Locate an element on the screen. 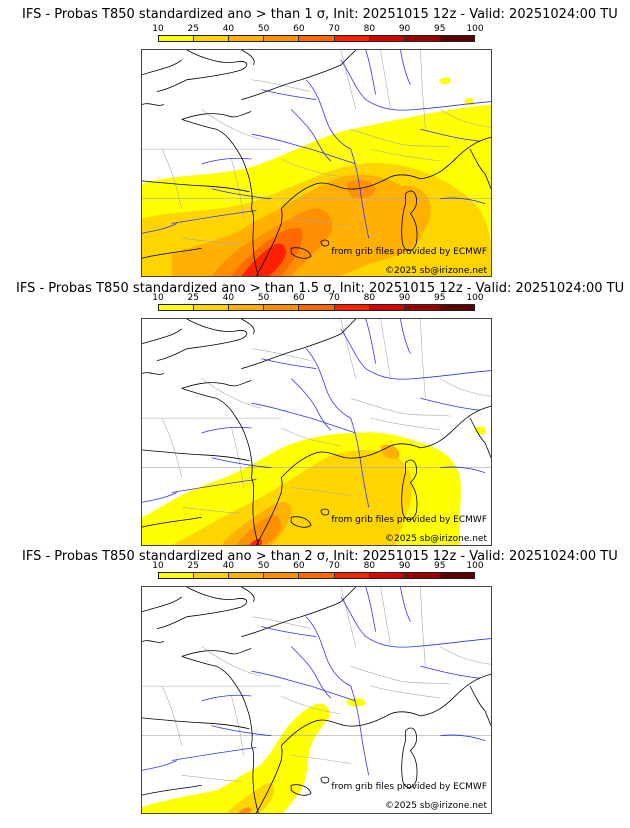 This screenshot has width=630, height=828. colorbar-tick-label: 70 is located at coordinates (334, 29).